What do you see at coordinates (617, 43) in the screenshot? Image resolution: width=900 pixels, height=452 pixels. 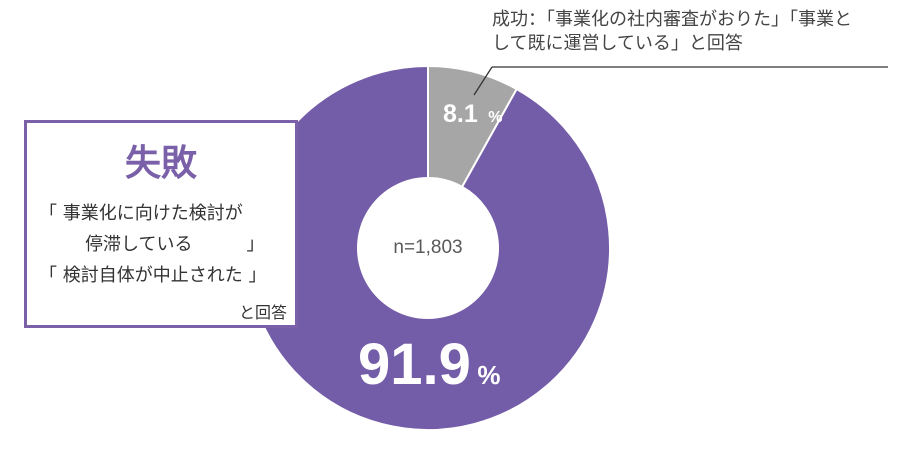 I see `success-annotation-line-2: して既に運営している」と回答` at bounding box center [617, 43].